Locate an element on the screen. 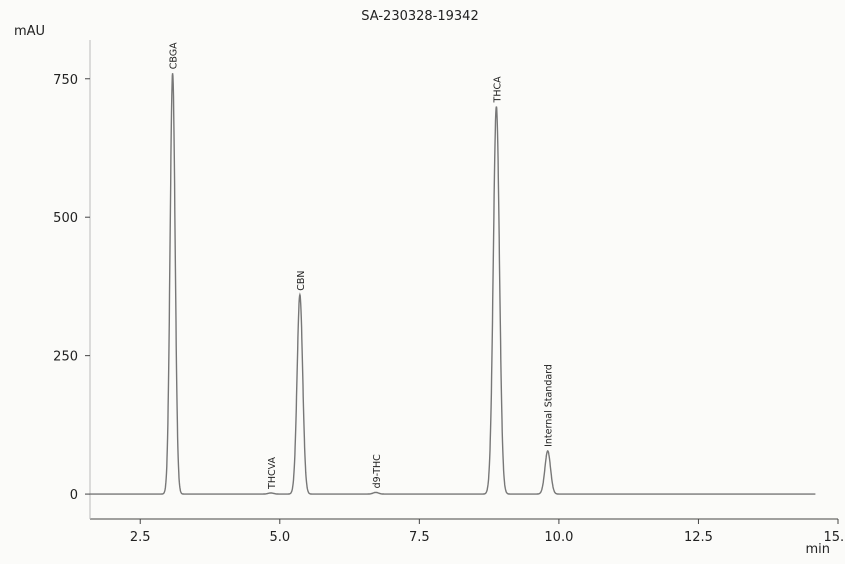  peak-label: THCVA is located at coordinates (272, 473).